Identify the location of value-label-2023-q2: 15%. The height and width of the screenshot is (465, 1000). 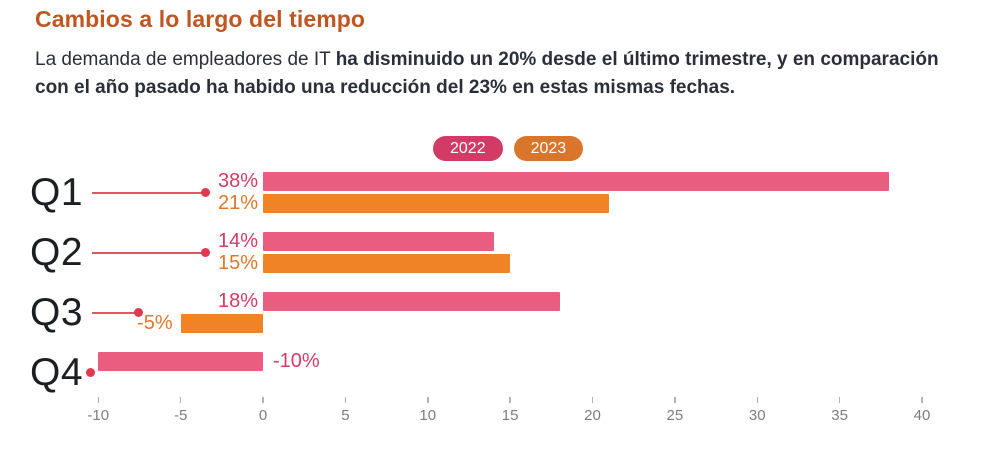
(237, 263).